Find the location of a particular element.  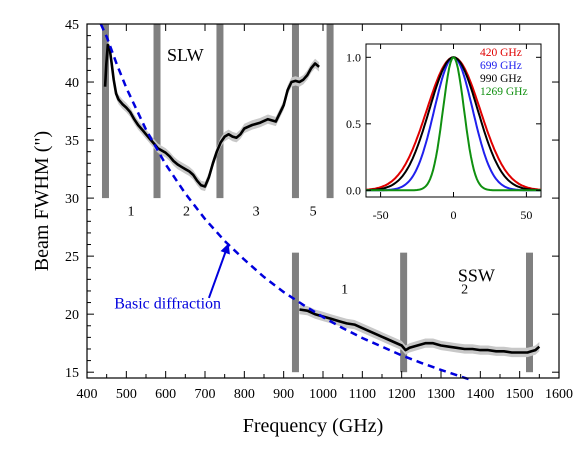

series-line-ssw is located at coordinates (420, 331).